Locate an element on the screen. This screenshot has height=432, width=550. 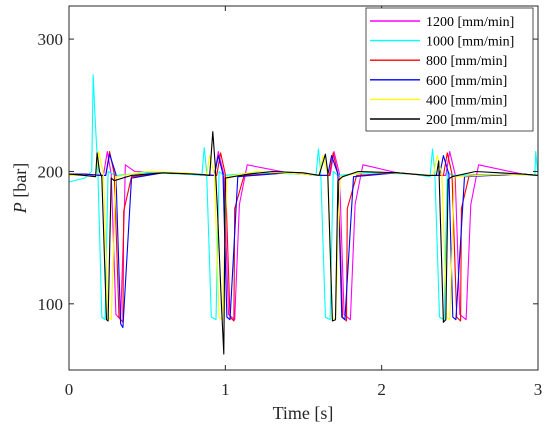
y-axis-symbol: P is located at coordinates (20, 208).